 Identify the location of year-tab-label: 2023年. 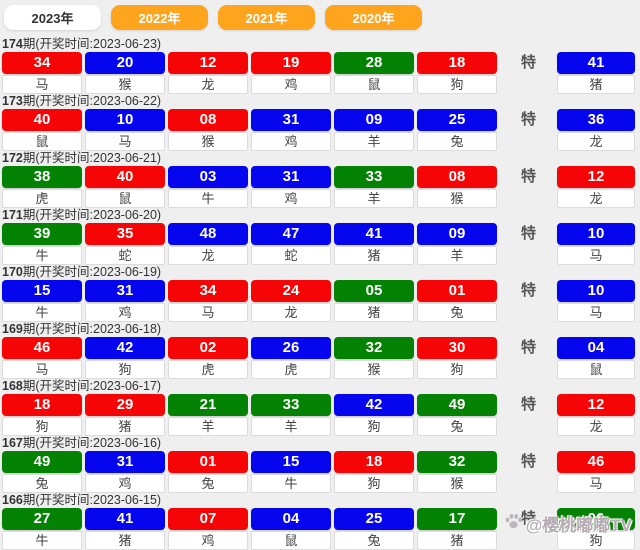
(52, 18).